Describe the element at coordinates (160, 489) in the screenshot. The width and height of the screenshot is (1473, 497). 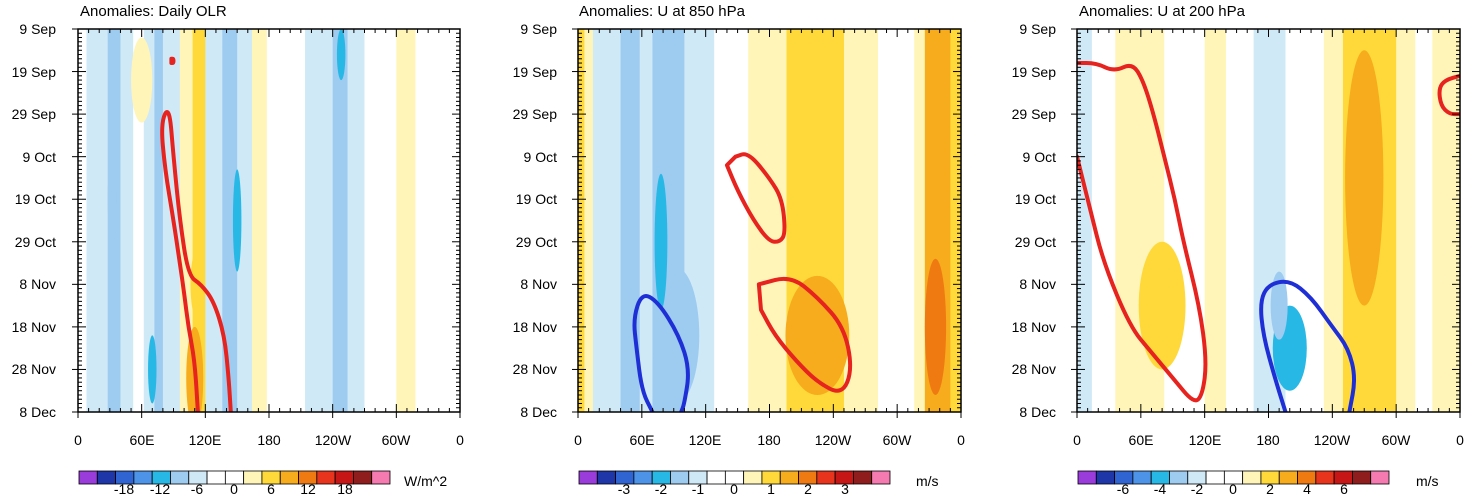
I see `colorbar-label: -12` at that location.